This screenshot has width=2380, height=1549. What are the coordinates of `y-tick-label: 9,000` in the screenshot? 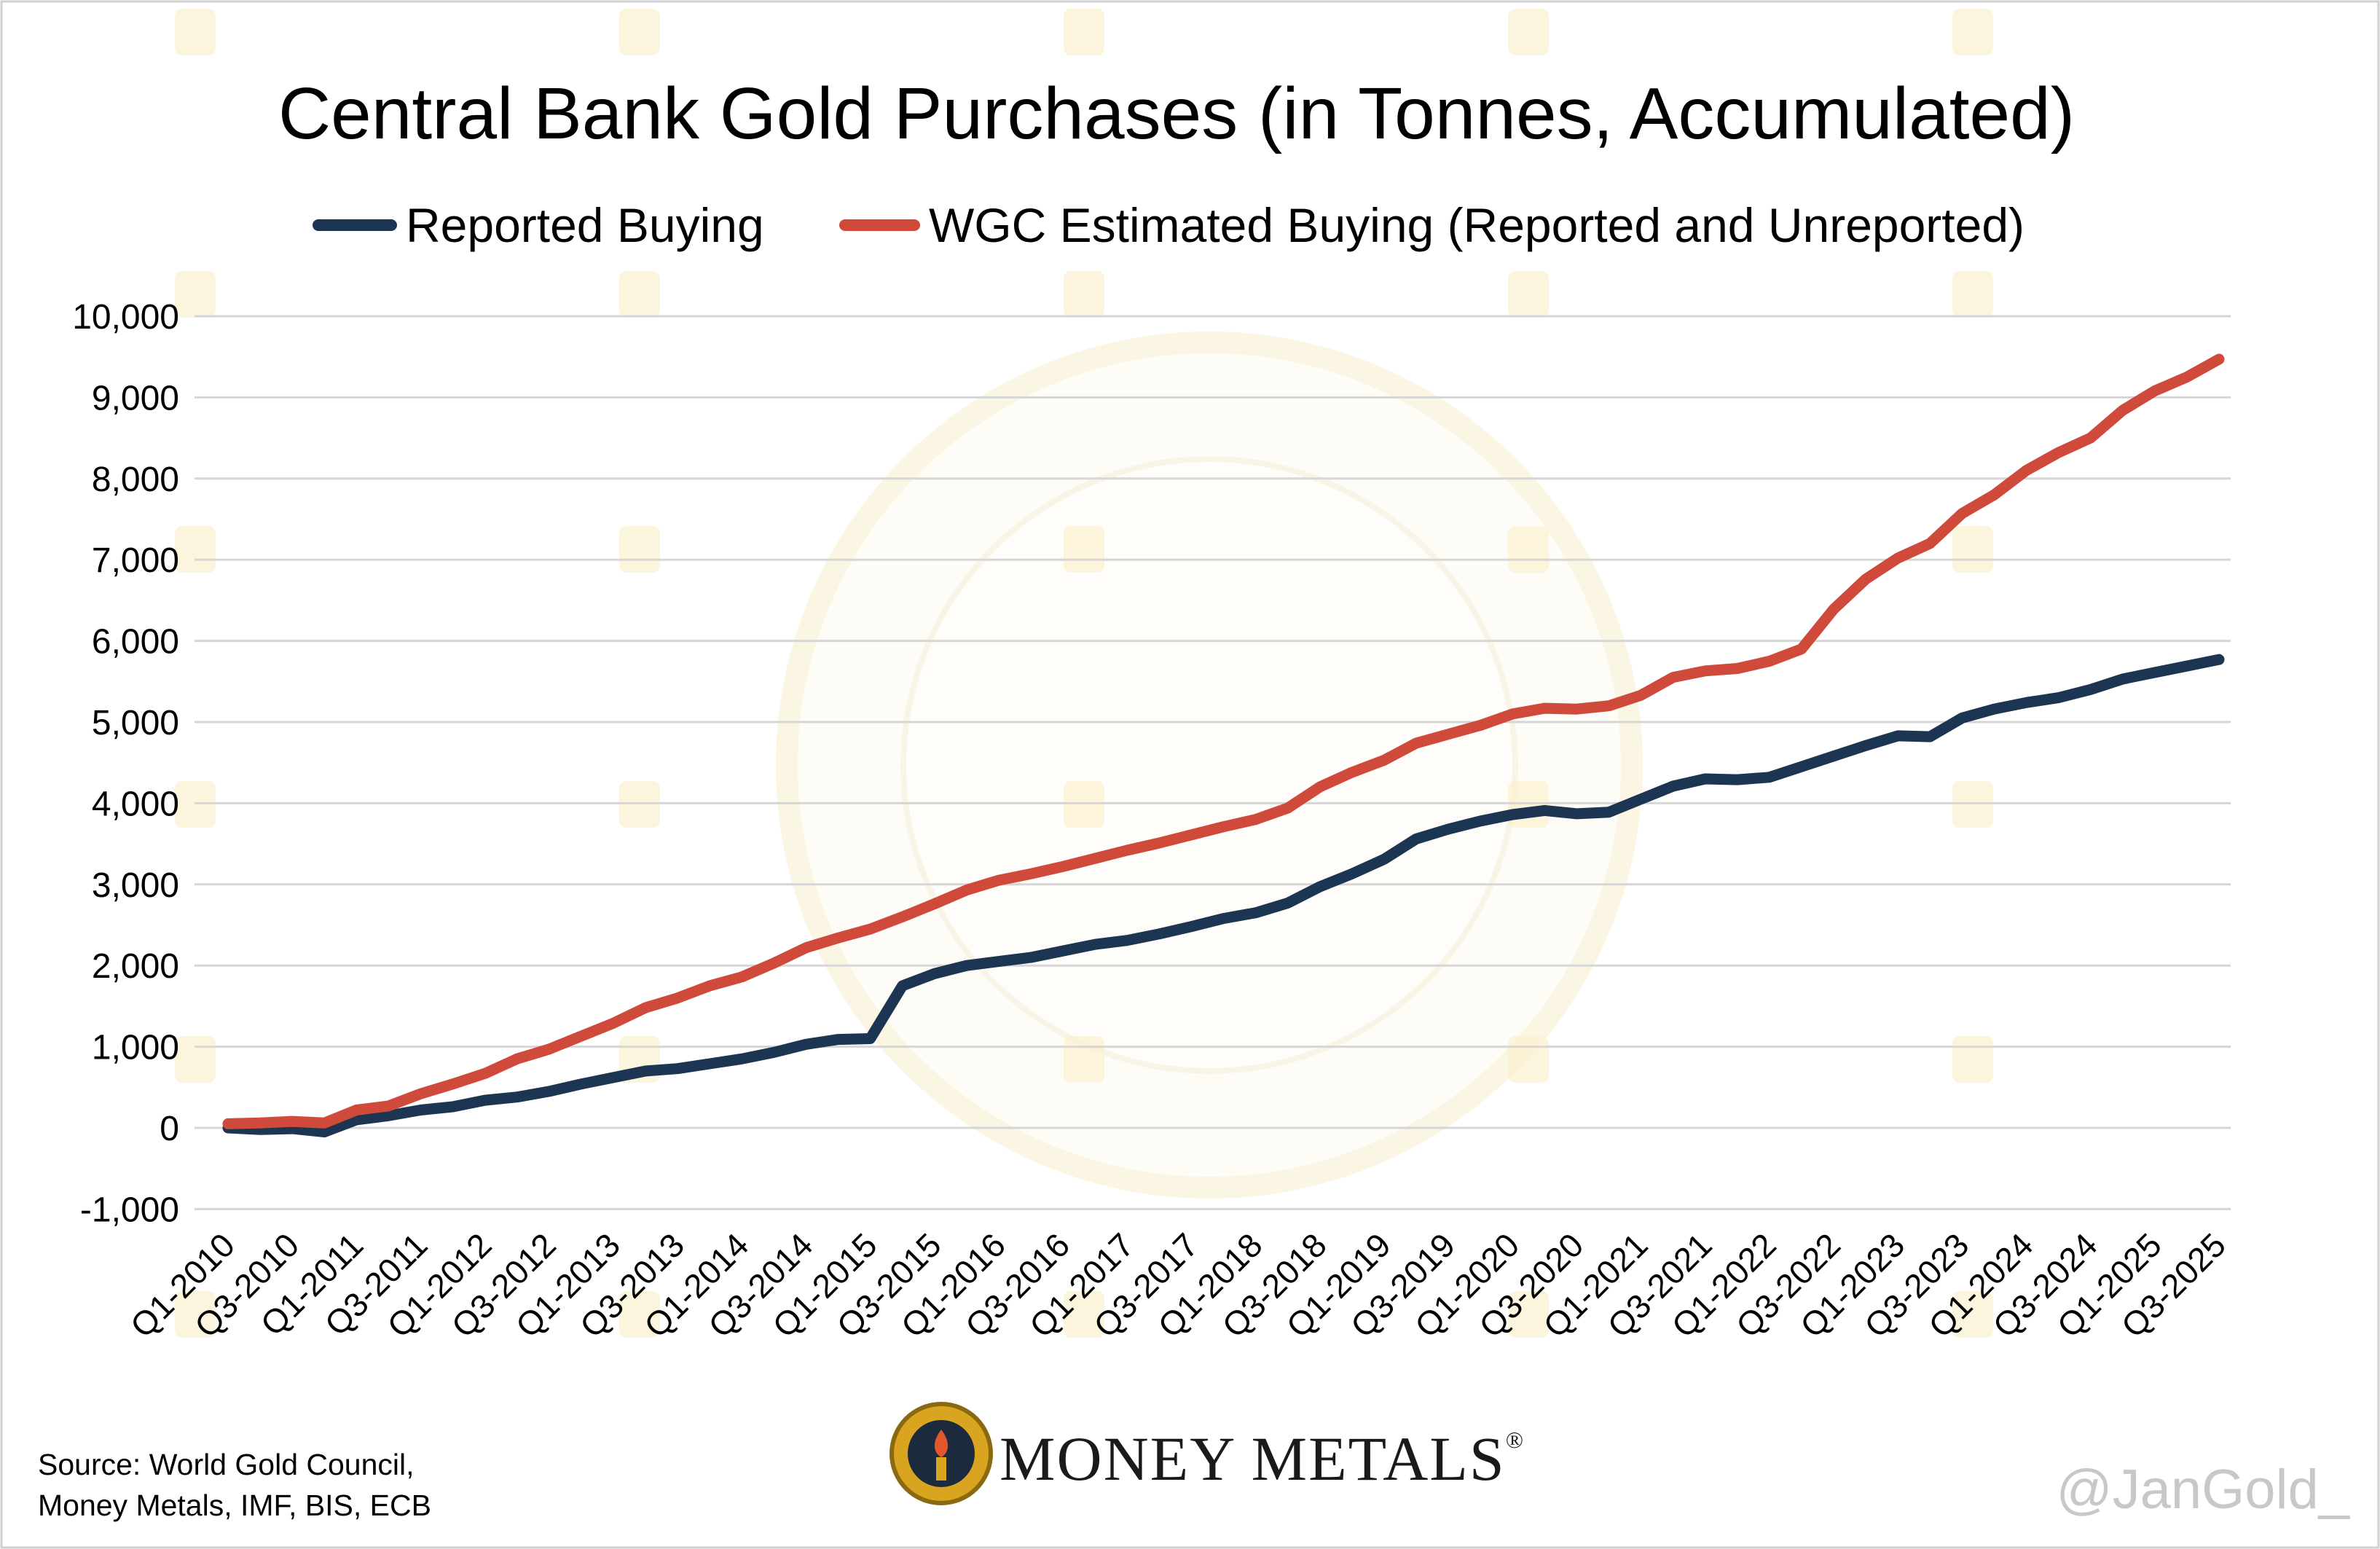 It's located at (135, 398).